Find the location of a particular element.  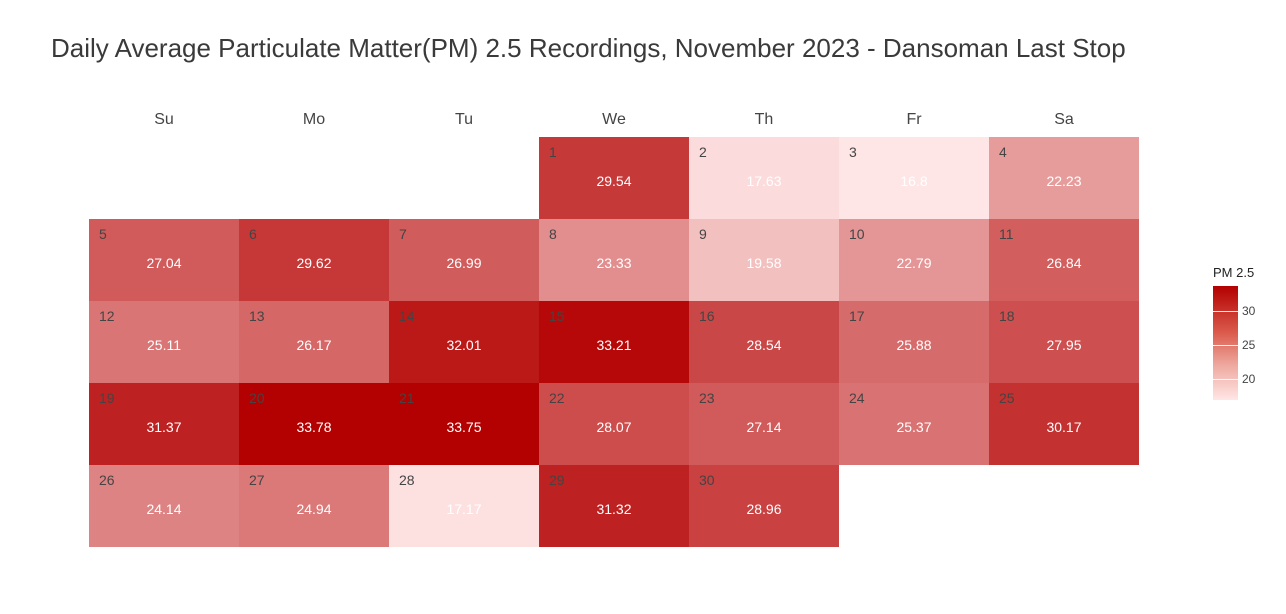

day-number: 6 is located at coordinates (253, 234).